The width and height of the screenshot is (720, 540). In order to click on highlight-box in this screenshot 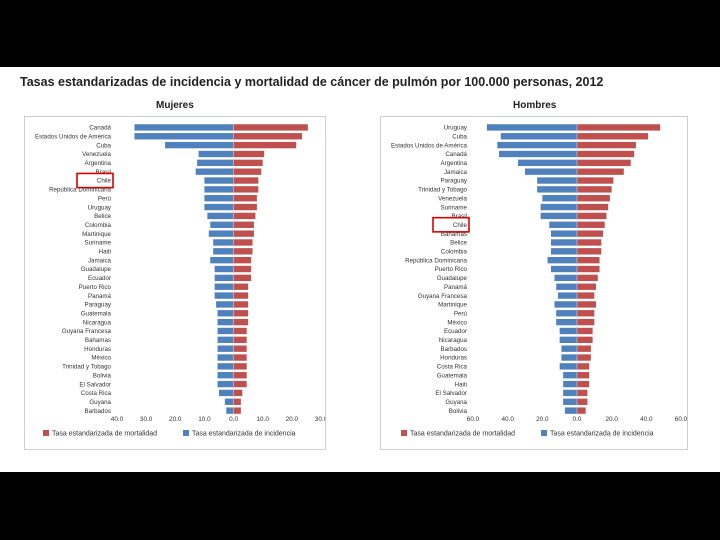, I will do `click(95, 180)`.